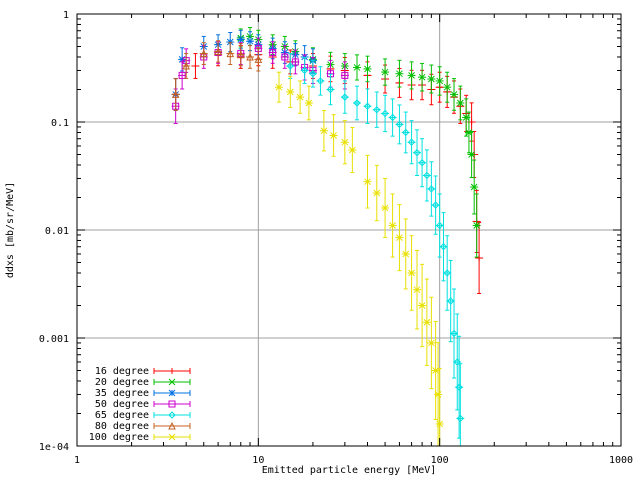  What do you see at coordinates (217, 75) in the screenshot?
I see `series-80-degree` at bounding box center [217, 75].